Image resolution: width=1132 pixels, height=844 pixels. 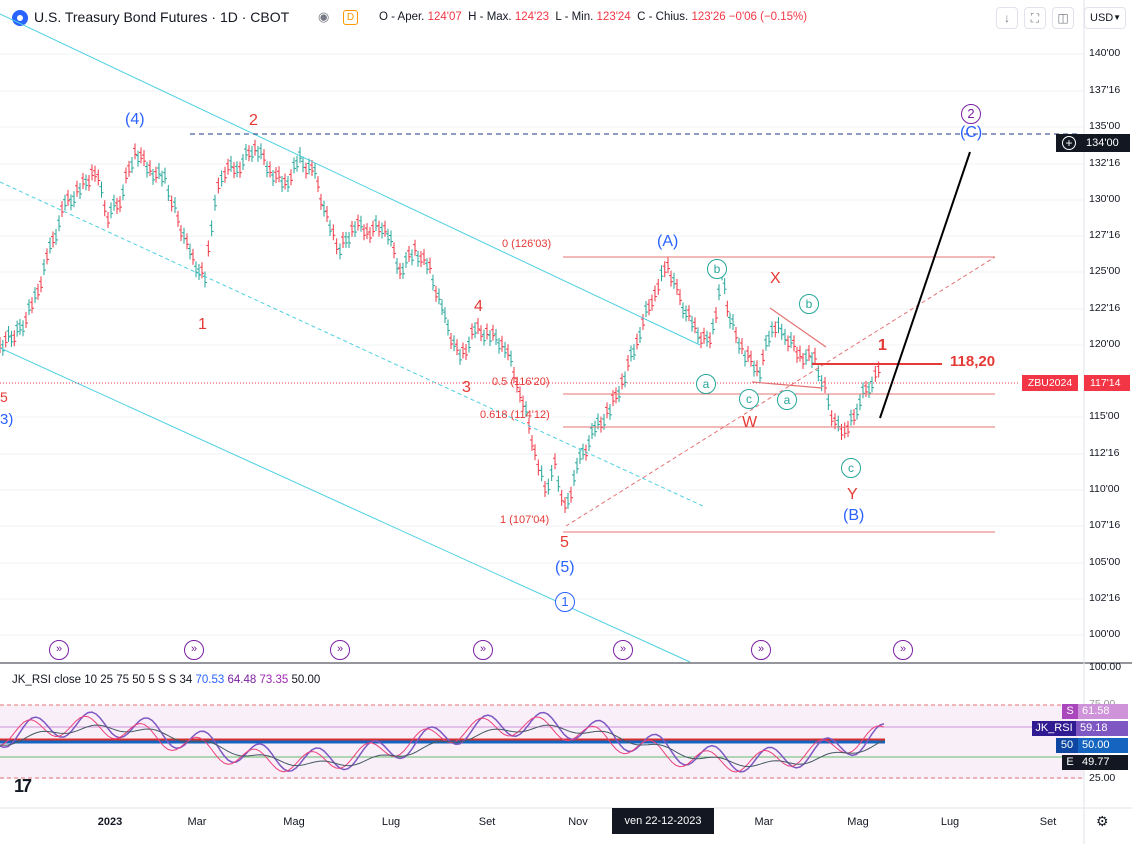 I want to click on wave-label-wave-2-red: 2, so click(x=253, y=120).